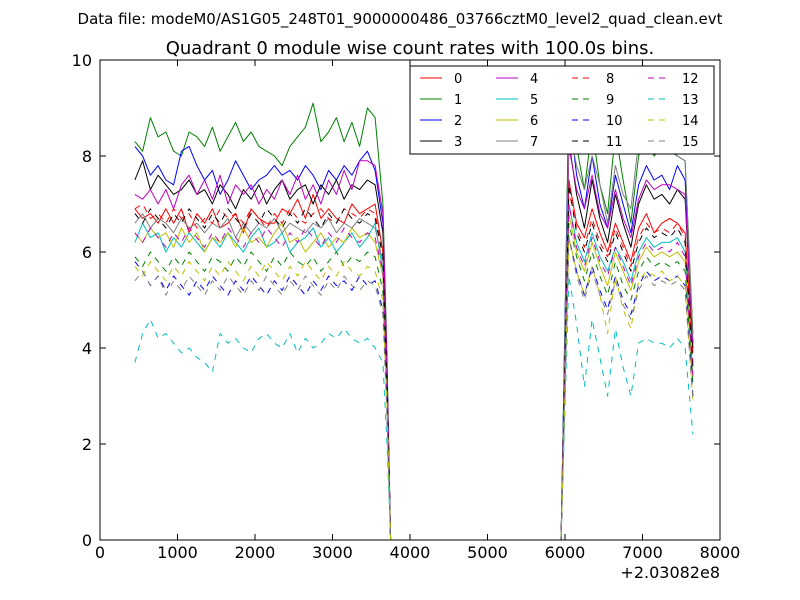  I want to click on legend-label-2: 2, so click(458, 121).